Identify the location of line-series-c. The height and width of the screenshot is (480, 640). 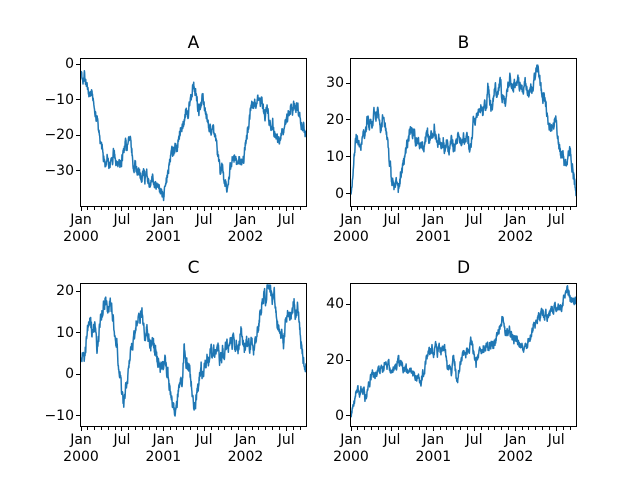
(193, 350).